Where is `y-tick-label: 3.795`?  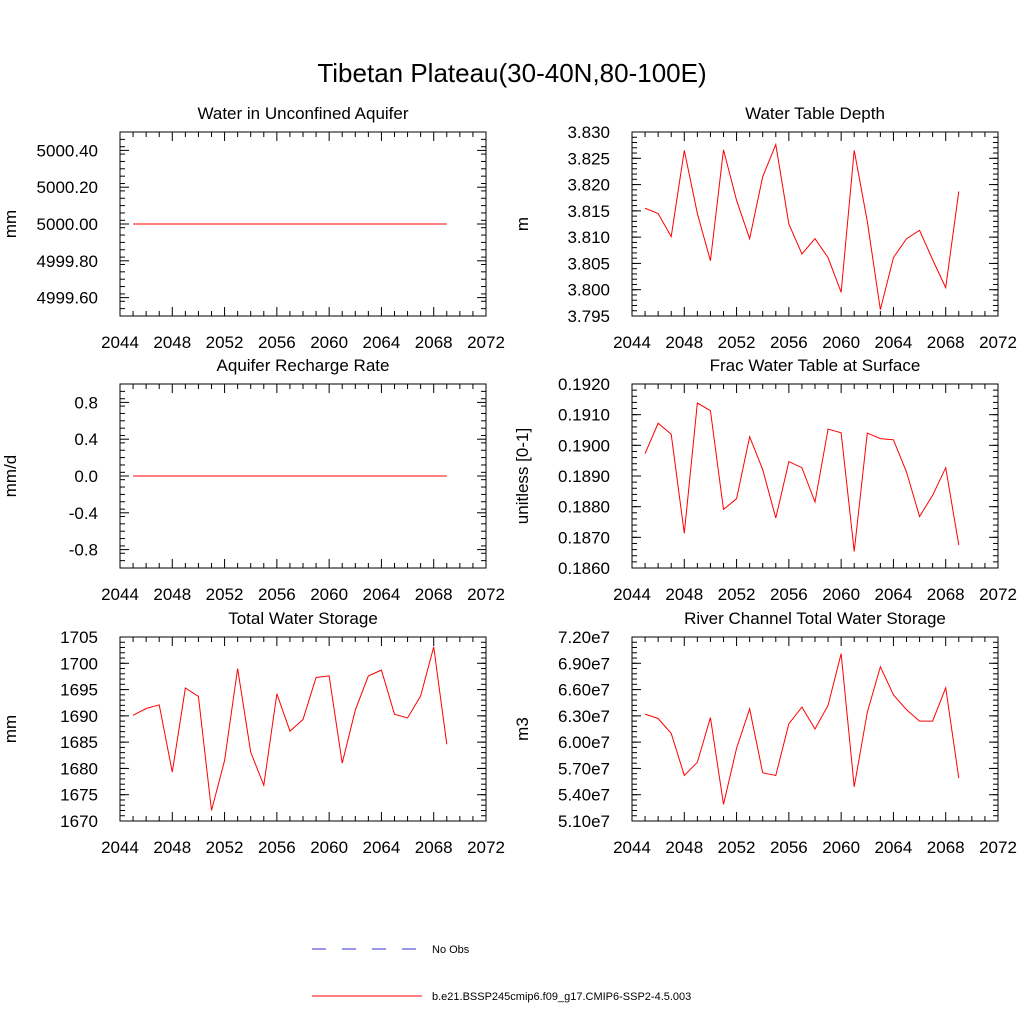 y-tick-label: 3.795 is located at coordinates (588, 316).